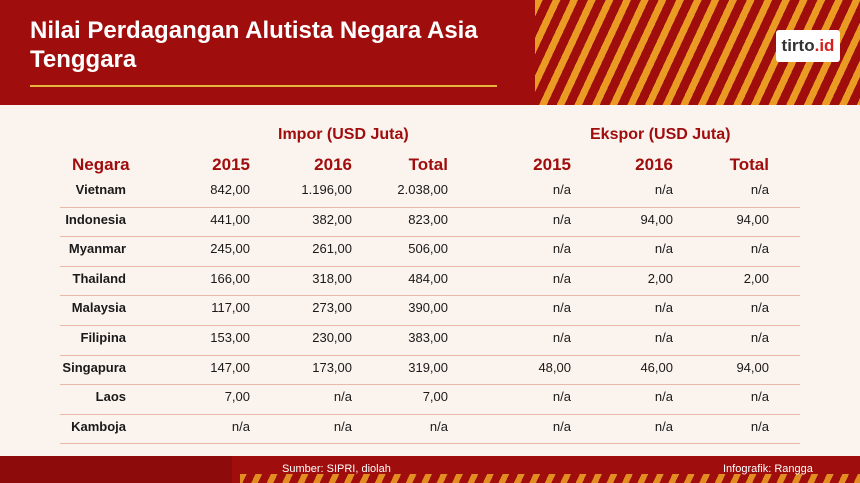 The width and height of the screenshot is (860, 483). What do you see at coordinates (103, 337) in the screenshot?
I see `country-cell: Filipina` at bounding box center [103, 337].